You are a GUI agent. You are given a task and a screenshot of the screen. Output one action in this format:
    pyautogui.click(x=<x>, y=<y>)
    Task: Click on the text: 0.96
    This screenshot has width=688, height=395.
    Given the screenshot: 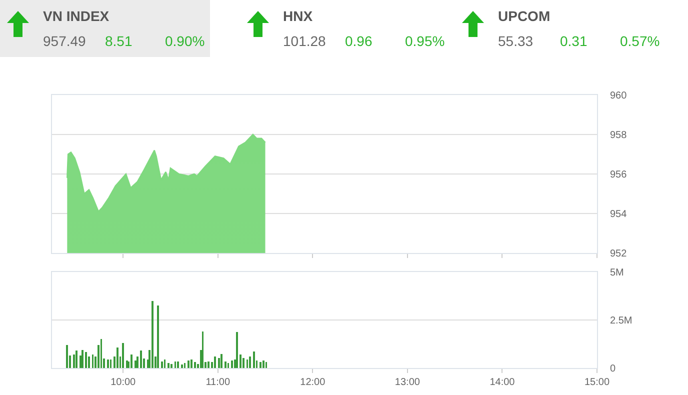 What is the action you would take?
    pyautogui.click(x=358, y=41)
    